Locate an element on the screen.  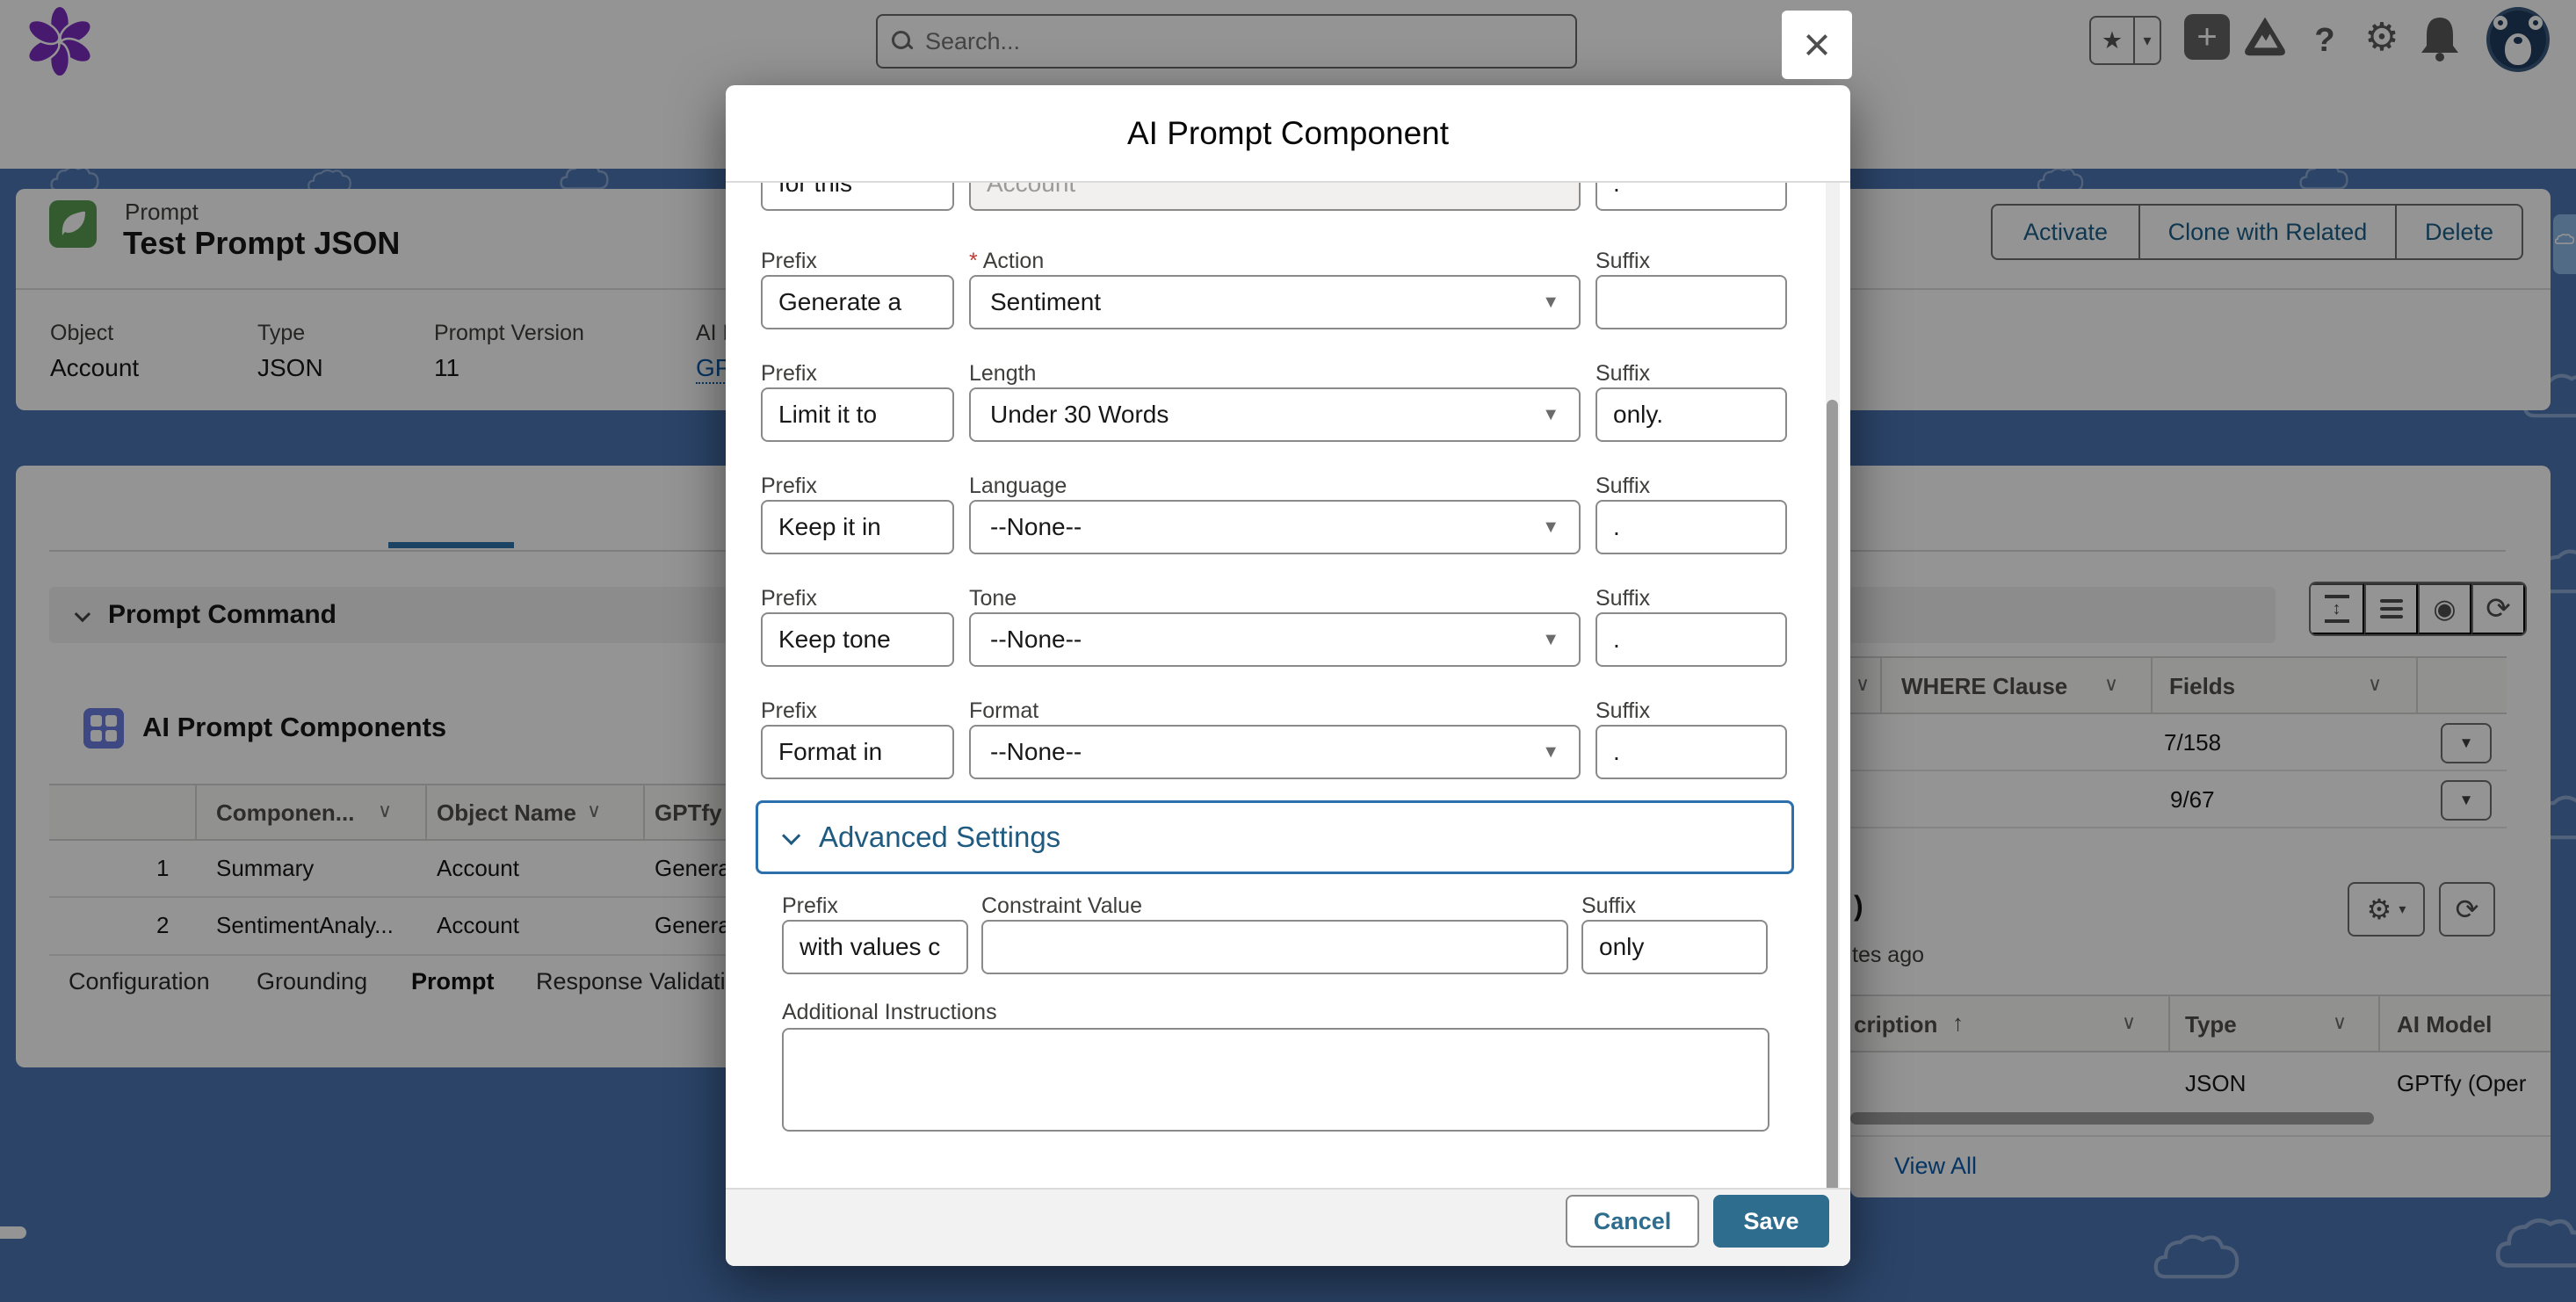
modal-footer: Cancel Save is located at coordinates (1288, 1227).